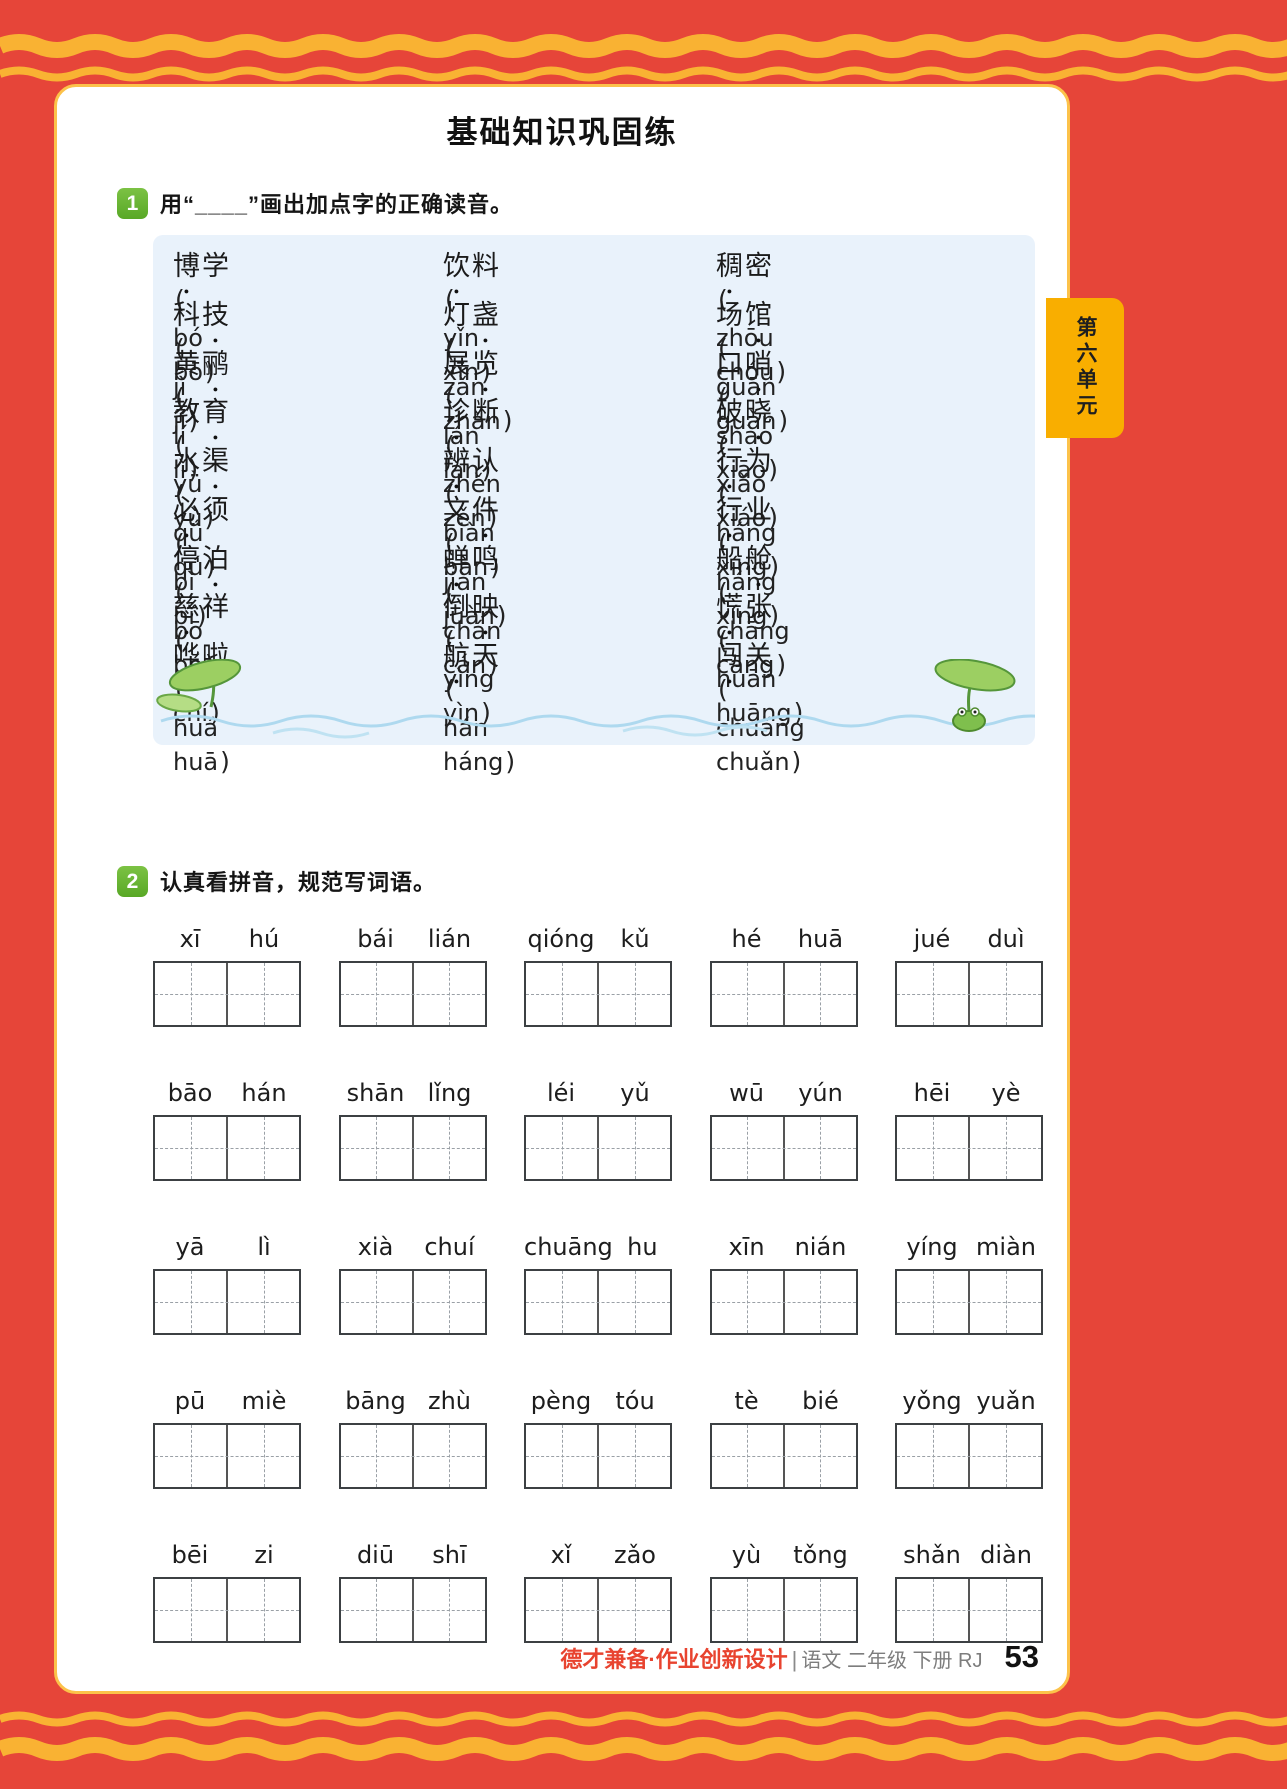  What do you see at coordinates (188, 372) in the screenshot?
I see `pinyin-option: bō` at bounding box center [188, 372].